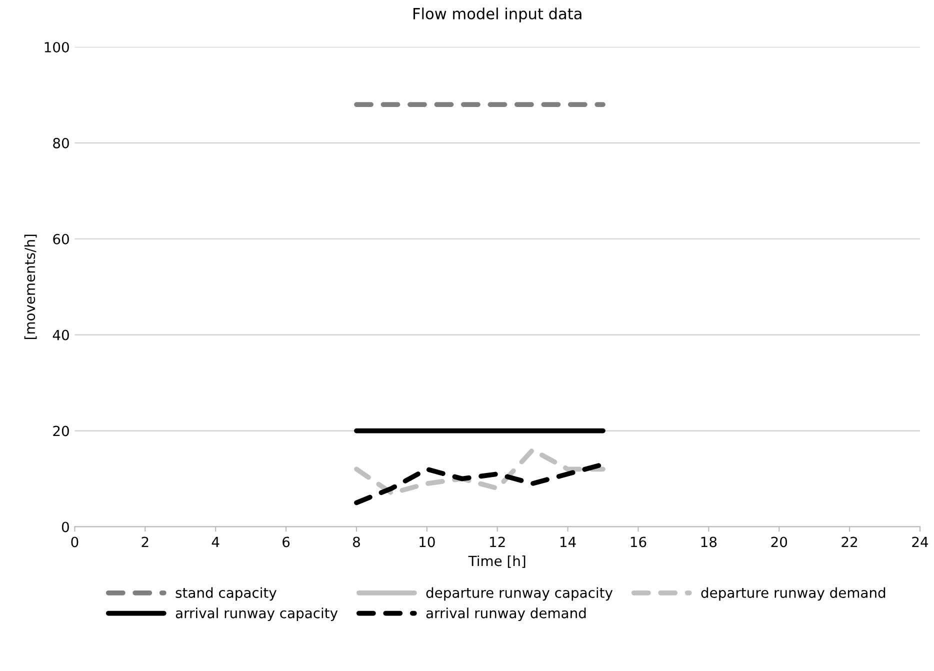 This screenshot has width=934, height=671. What do you see at coordinates (920, 542) in the screenshot?
I see `x-tick-label: 24` at bounding box center [920, 542].